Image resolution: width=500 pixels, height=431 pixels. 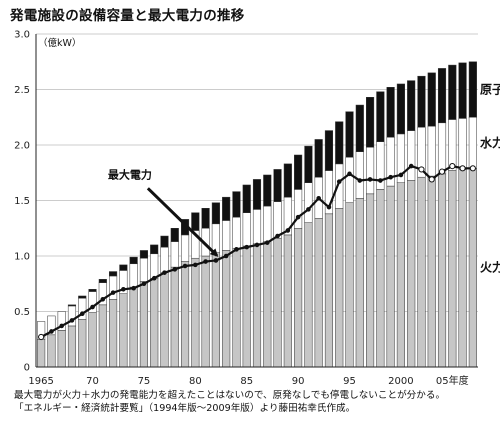 I want to click on y-unit-label: （億kW）, so click(x=59, y=43).